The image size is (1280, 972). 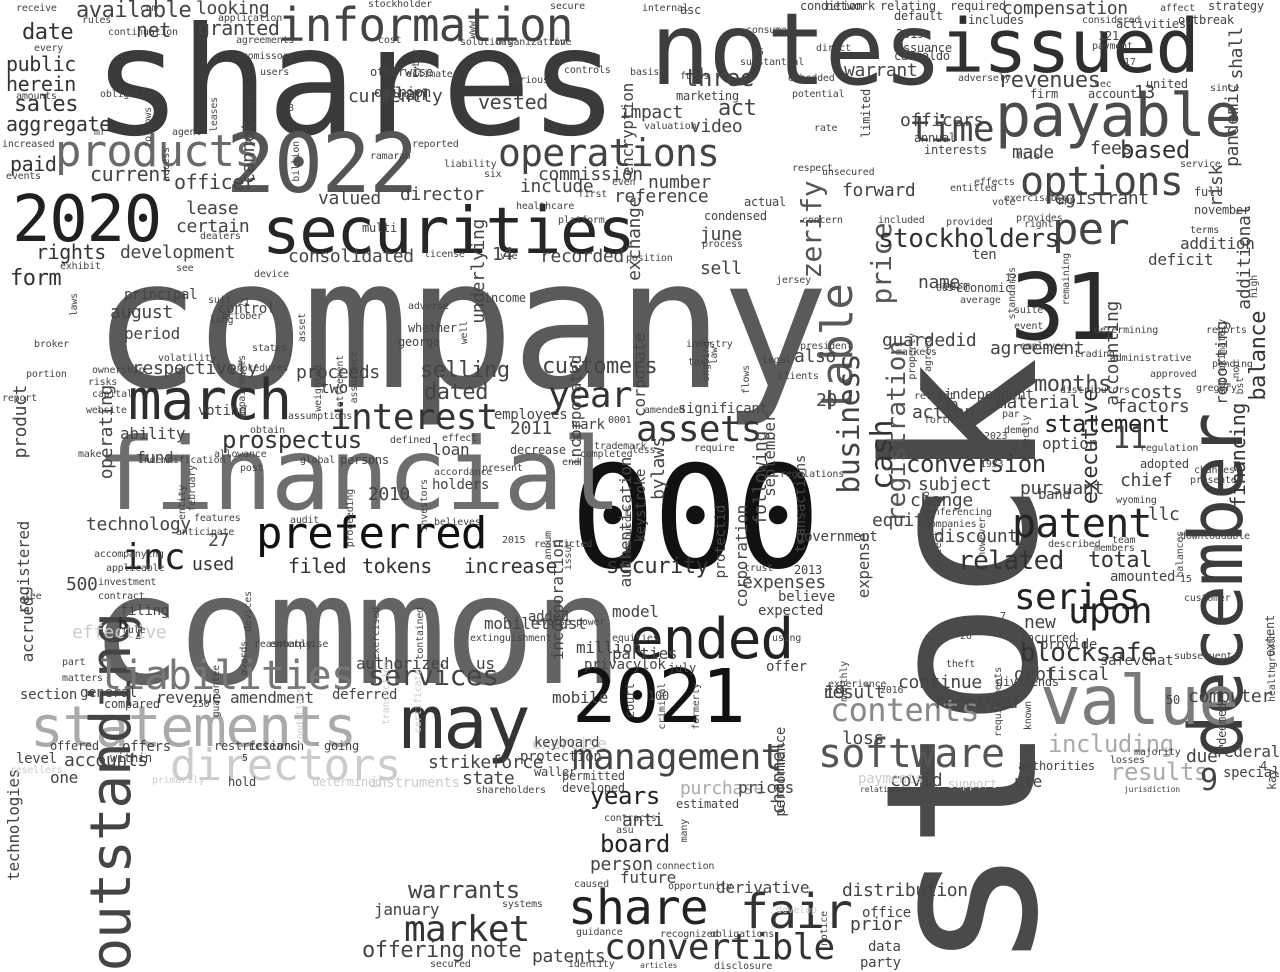 What do you see at coordinates (912, 356) in the screenshot?
I see `word-cloud-word: property` at bounding box center [912, 356].